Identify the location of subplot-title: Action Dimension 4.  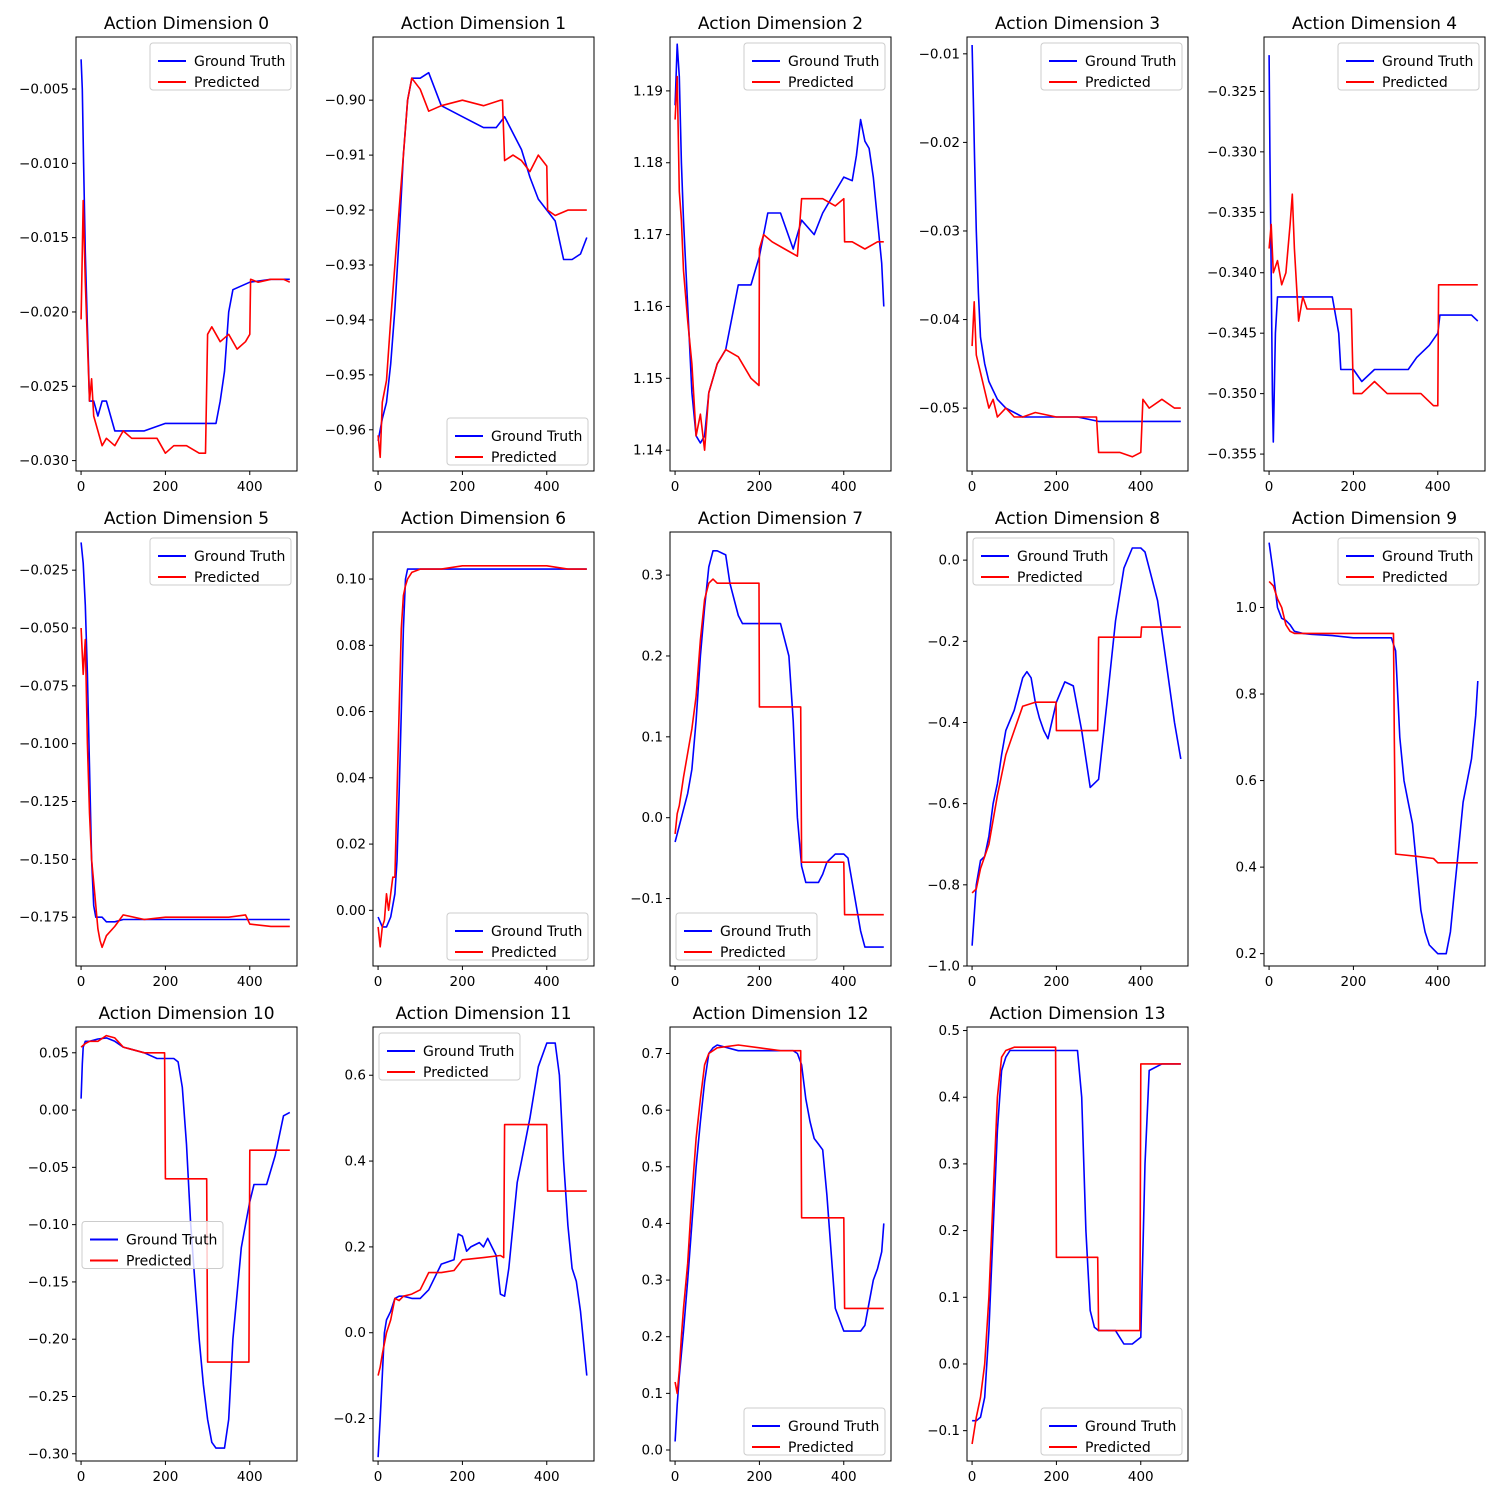
(1374, 24).